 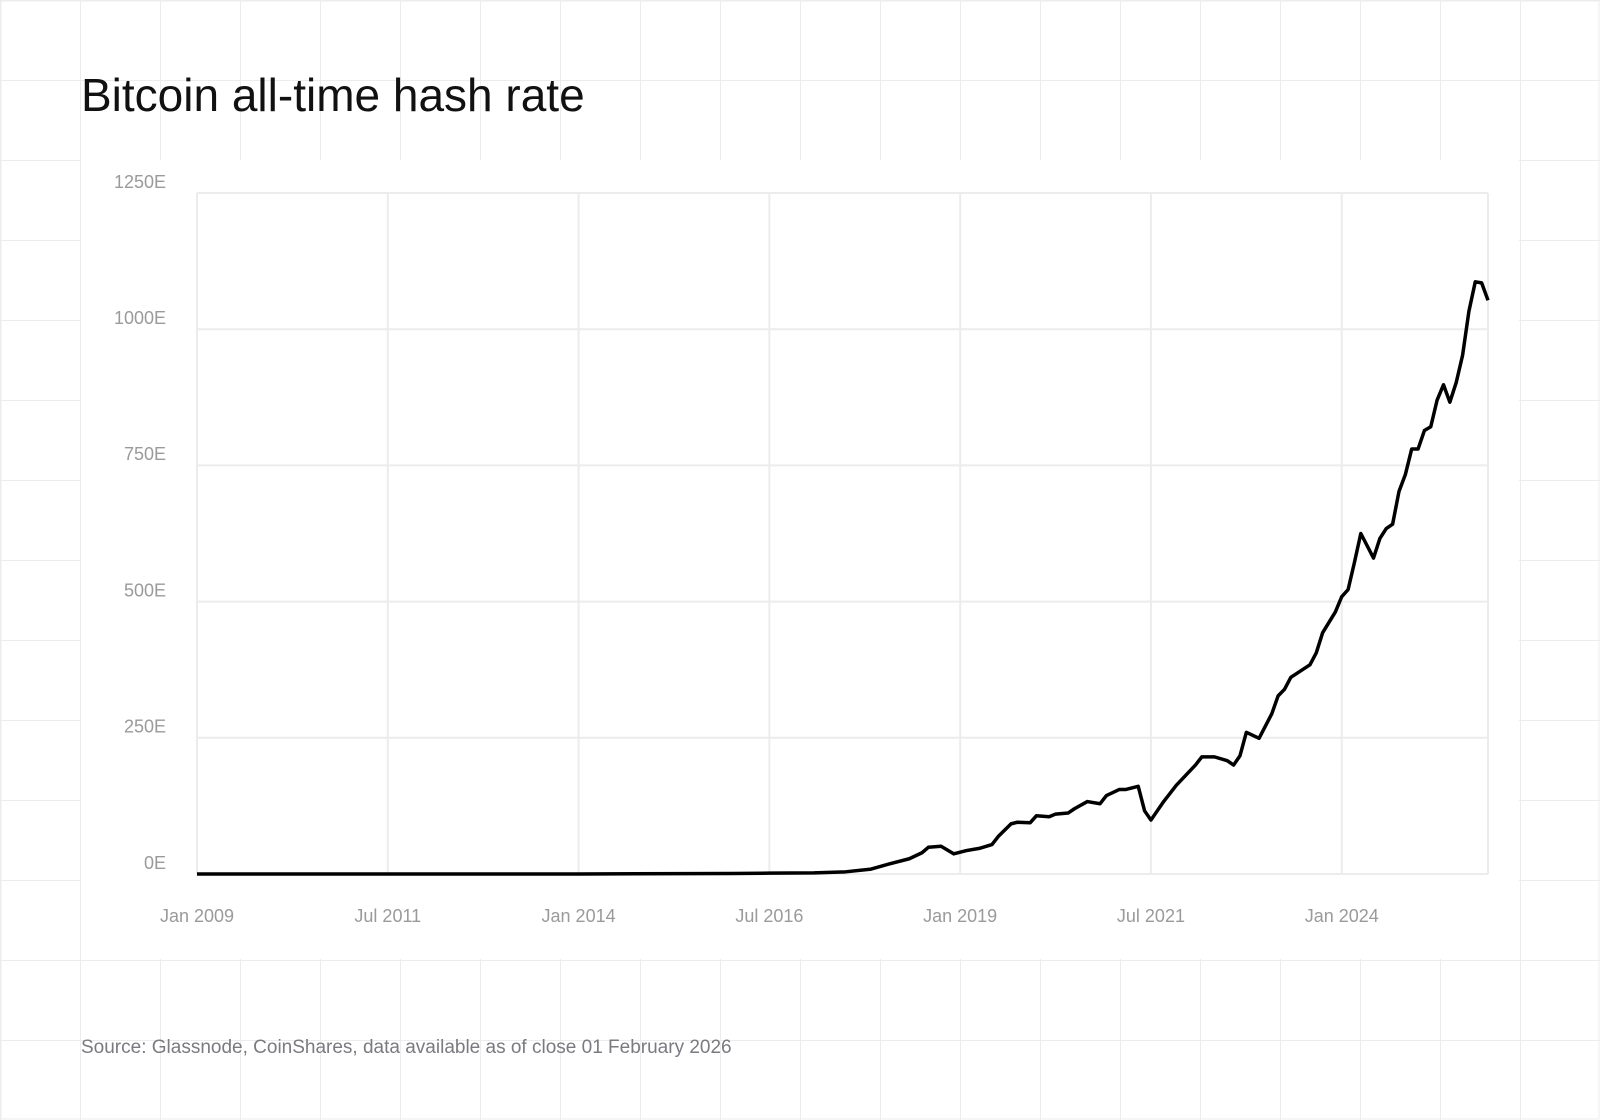 What do you see at coordinates (1342, 916) in the screenshot?
I see `x-tick-label: Jan 2024` at bounding box center [1342, 916].